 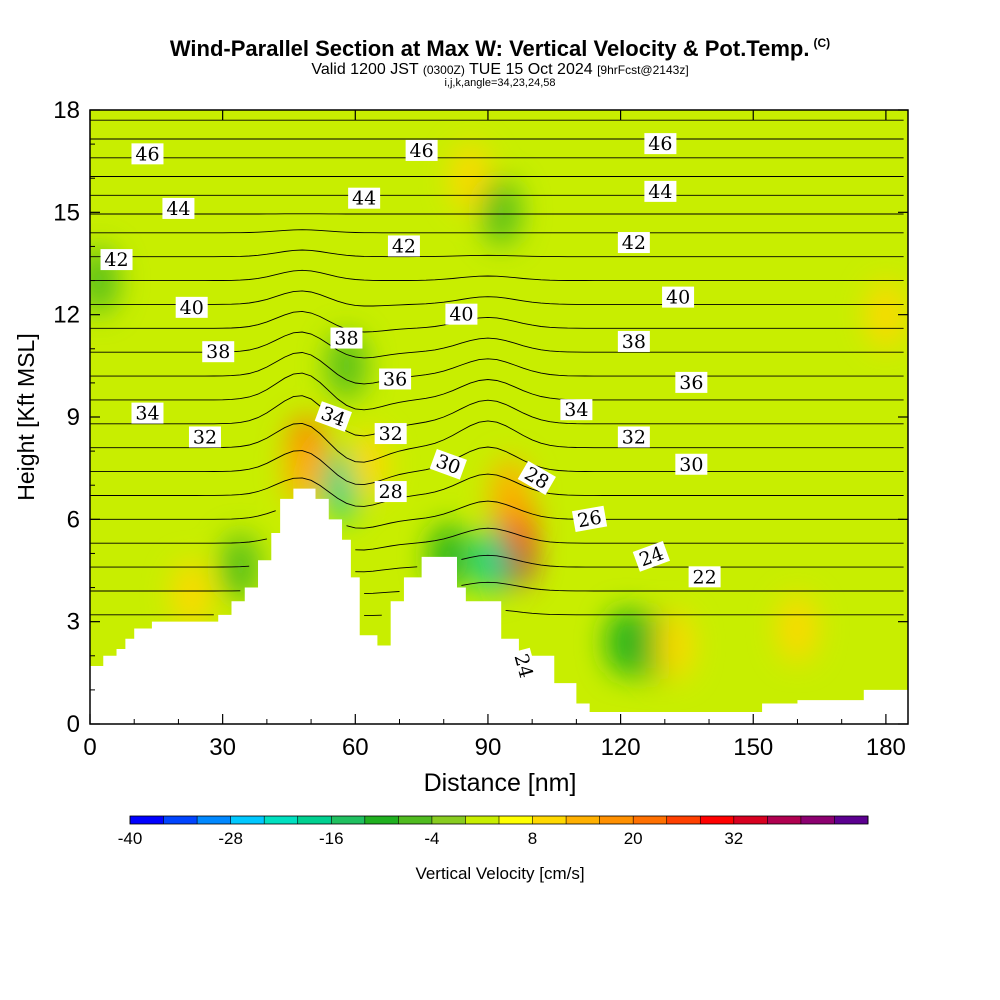 I want to click on isentrope-label-text: 34, so click(x=576, y=410).